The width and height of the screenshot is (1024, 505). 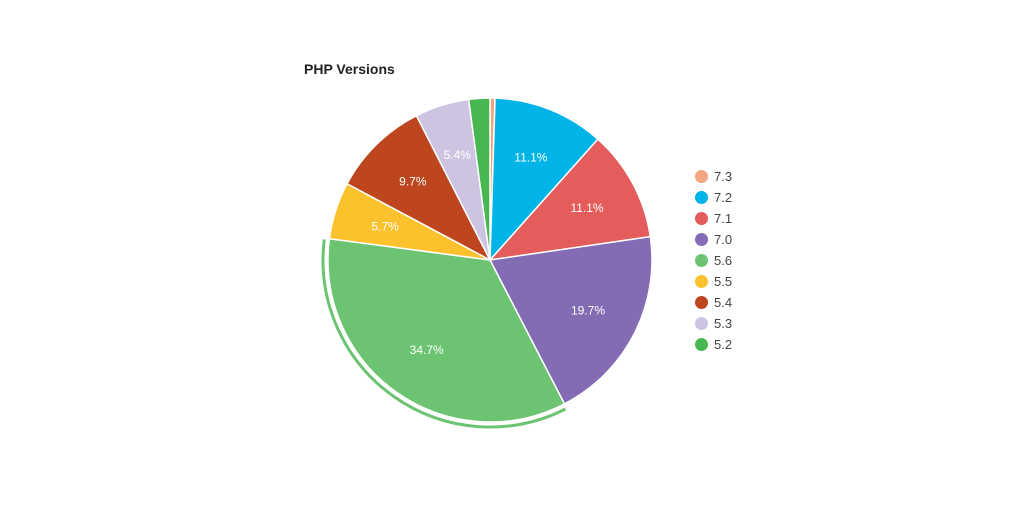 What do you see at coordinates (723, 176) in the screenshot?
I see `legend-label: 7.3` at bounding box center [723, 176].